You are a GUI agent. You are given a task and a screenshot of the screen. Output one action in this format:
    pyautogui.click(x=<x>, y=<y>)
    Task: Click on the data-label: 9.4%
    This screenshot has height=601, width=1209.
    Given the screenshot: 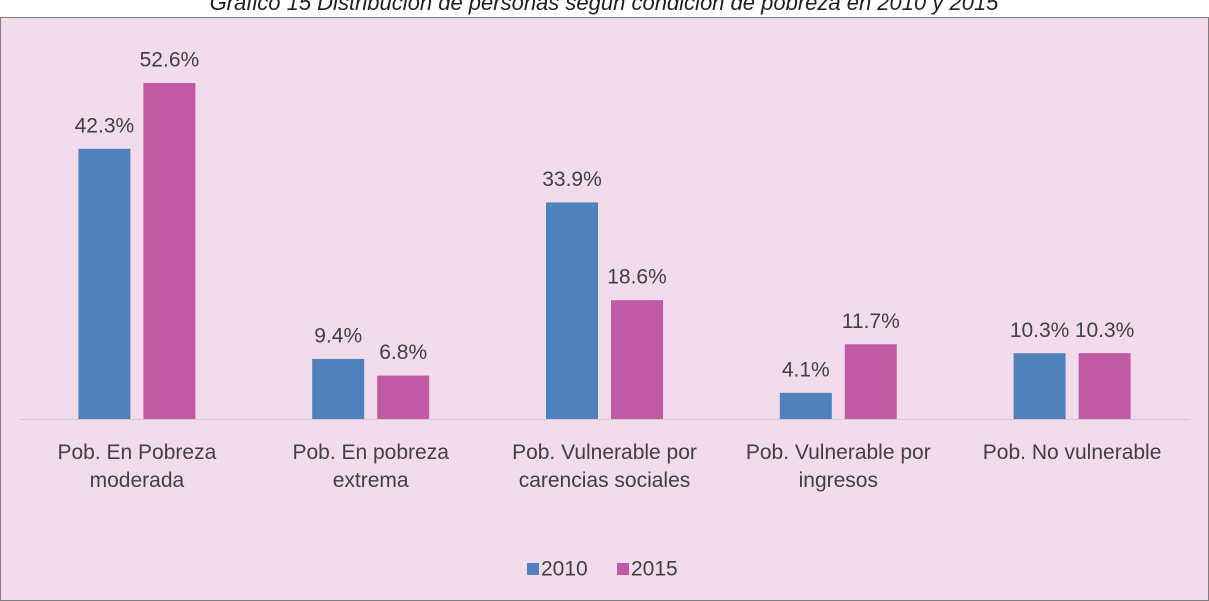 What is the action you would take?
    pyautogui.click(x=338, y=336)
    